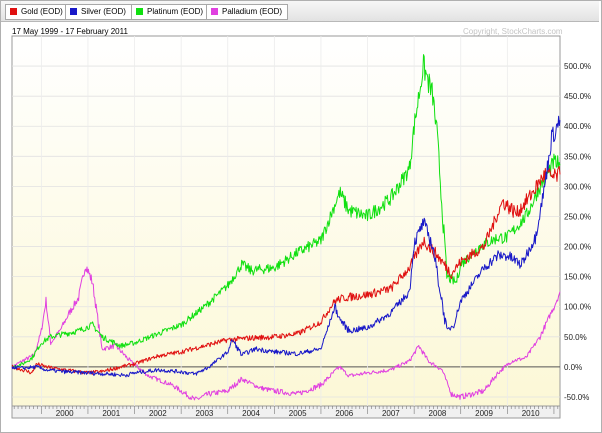 The image size is (602, 433). Describe the element at coordinates (344, 413) in the screenshot. I see `x-tick-label: 2006` at that location.